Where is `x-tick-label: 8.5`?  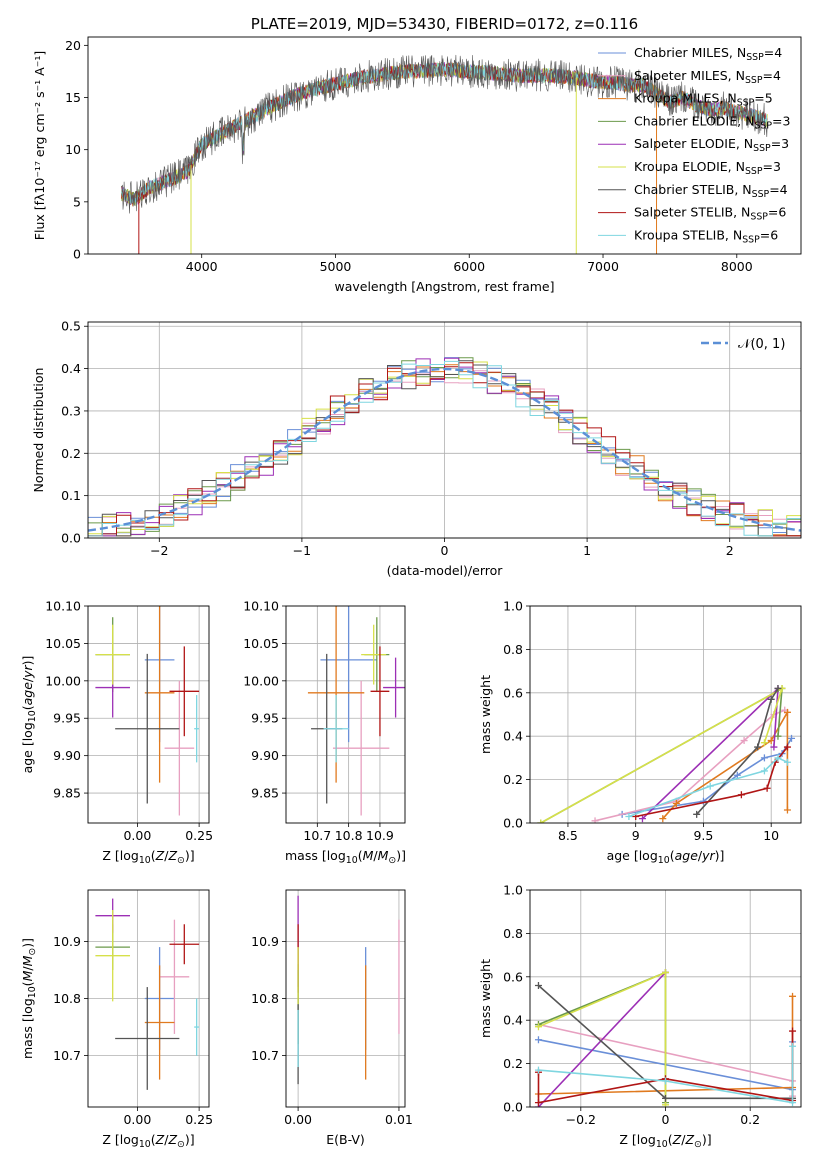
x-tick-label: 8.5 is located at coordinates (568, 835).